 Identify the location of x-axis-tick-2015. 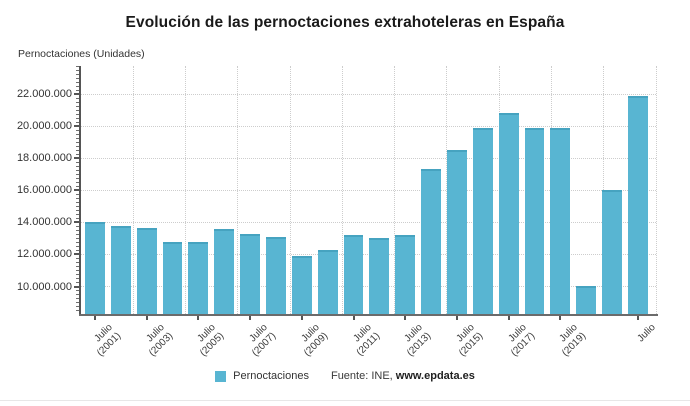
(457, 318).